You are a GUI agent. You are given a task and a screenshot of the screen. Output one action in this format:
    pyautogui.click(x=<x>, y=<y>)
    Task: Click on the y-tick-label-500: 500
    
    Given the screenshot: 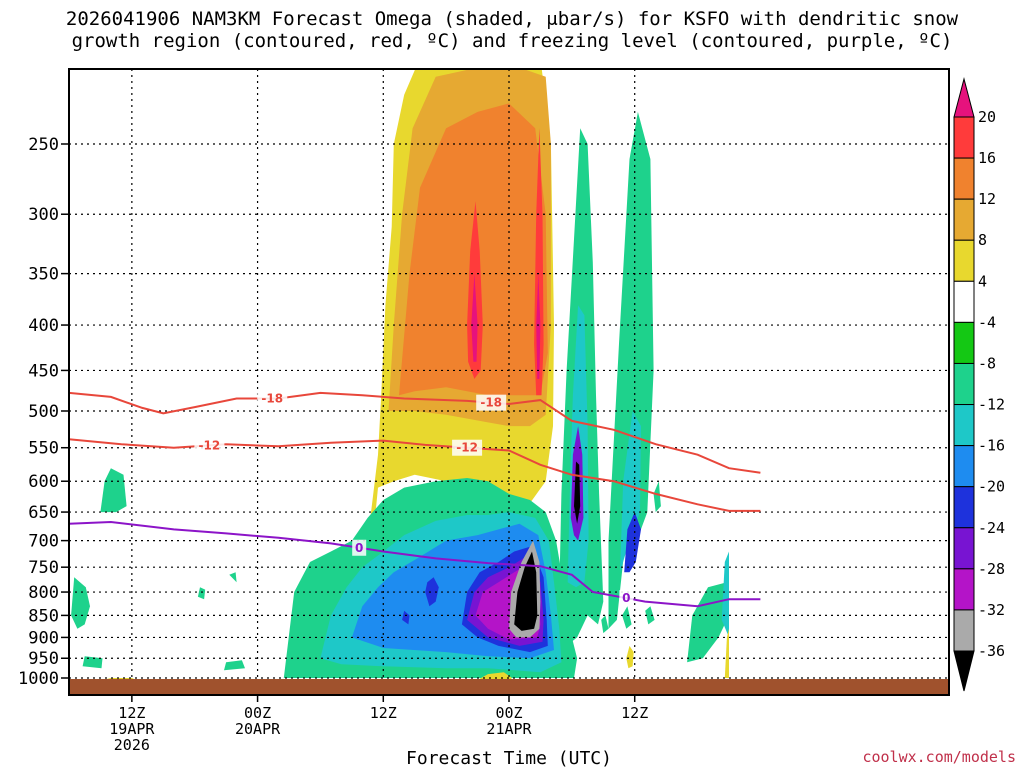 What is the action you would take?
    pyautogui.click(x=43, y=412)
    